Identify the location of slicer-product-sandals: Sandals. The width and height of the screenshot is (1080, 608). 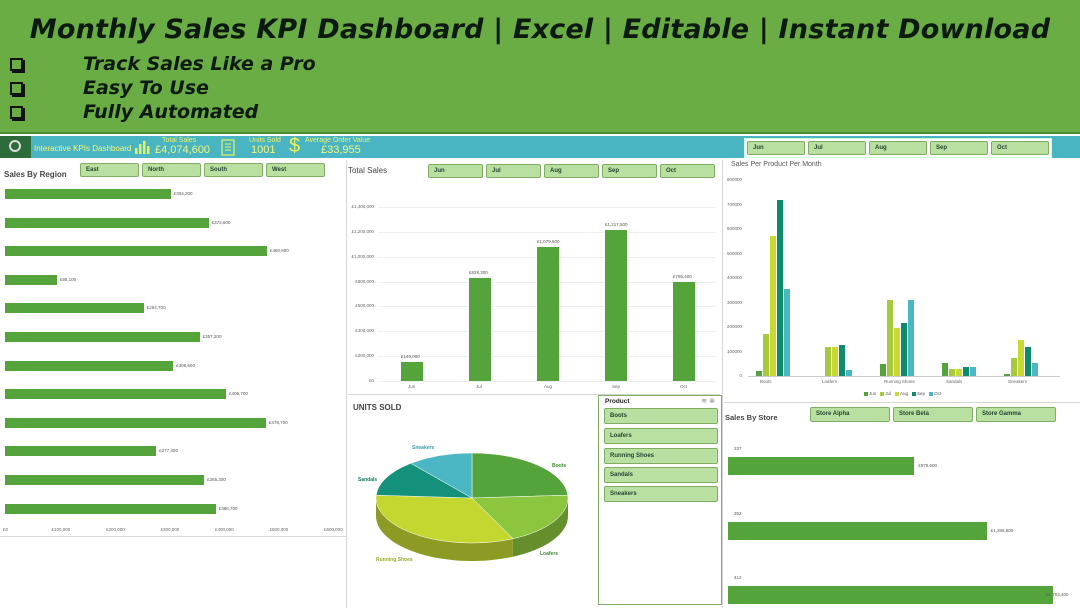
(661, 475).